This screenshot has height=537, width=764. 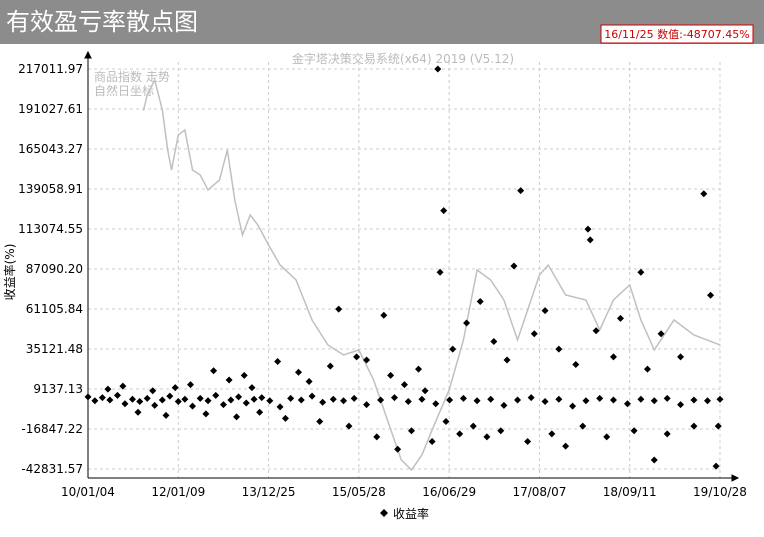 I want to click on x-tick-label: 10/01/04, so click(x=88, y=492).